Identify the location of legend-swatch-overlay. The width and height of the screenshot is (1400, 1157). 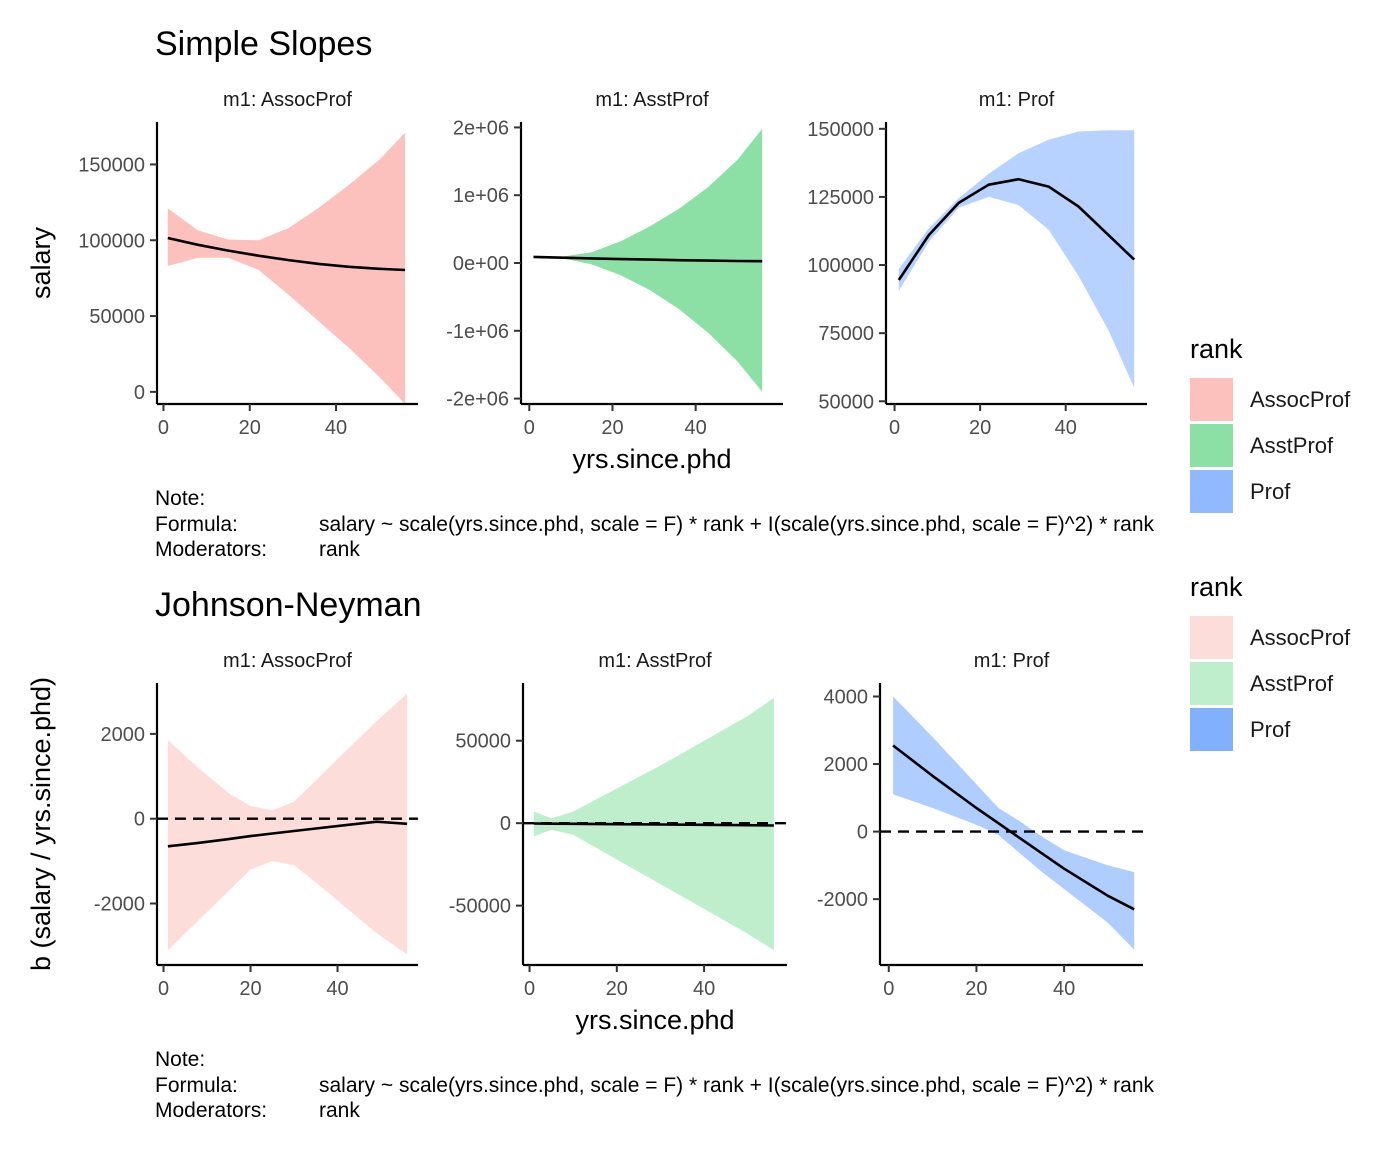
(1211, 491).